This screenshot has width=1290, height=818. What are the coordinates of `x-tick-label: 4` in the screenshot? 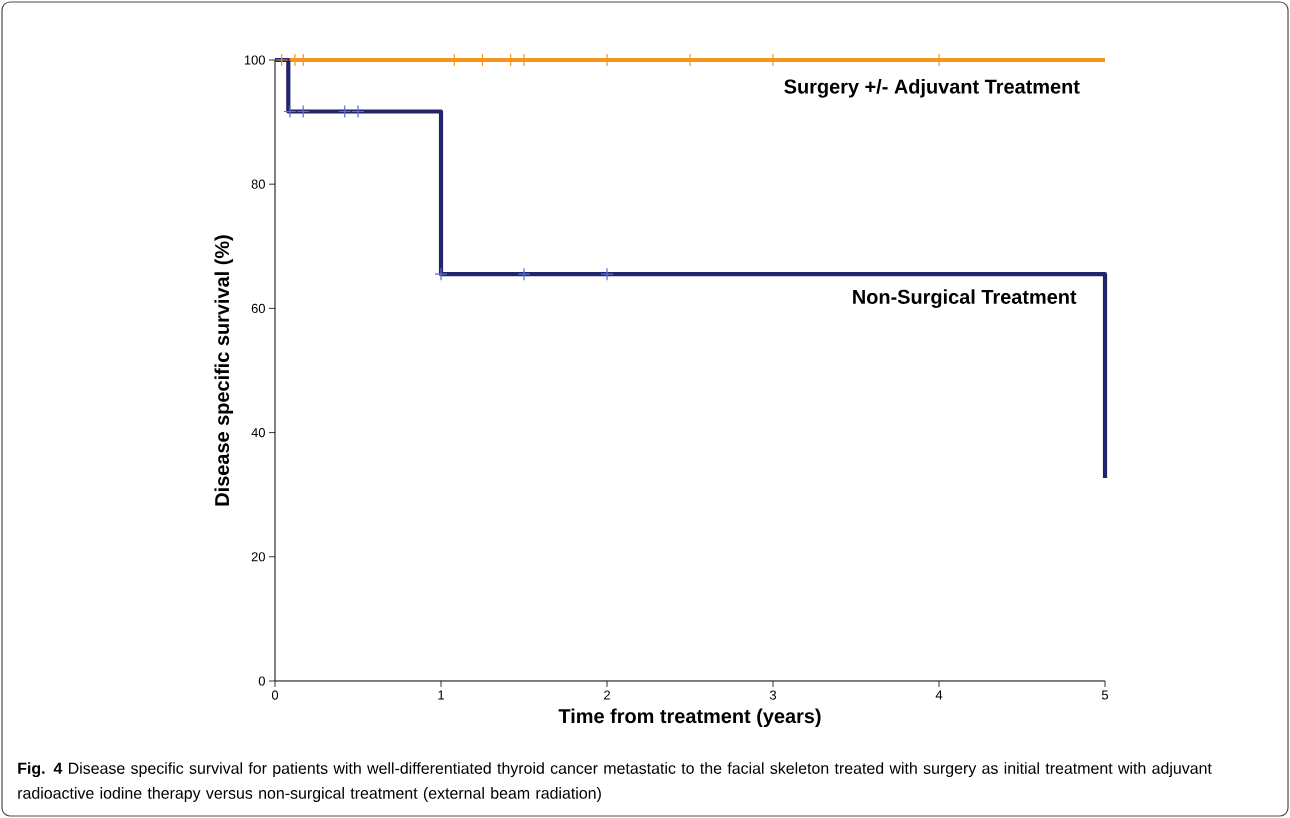 It's located at (939, 695).